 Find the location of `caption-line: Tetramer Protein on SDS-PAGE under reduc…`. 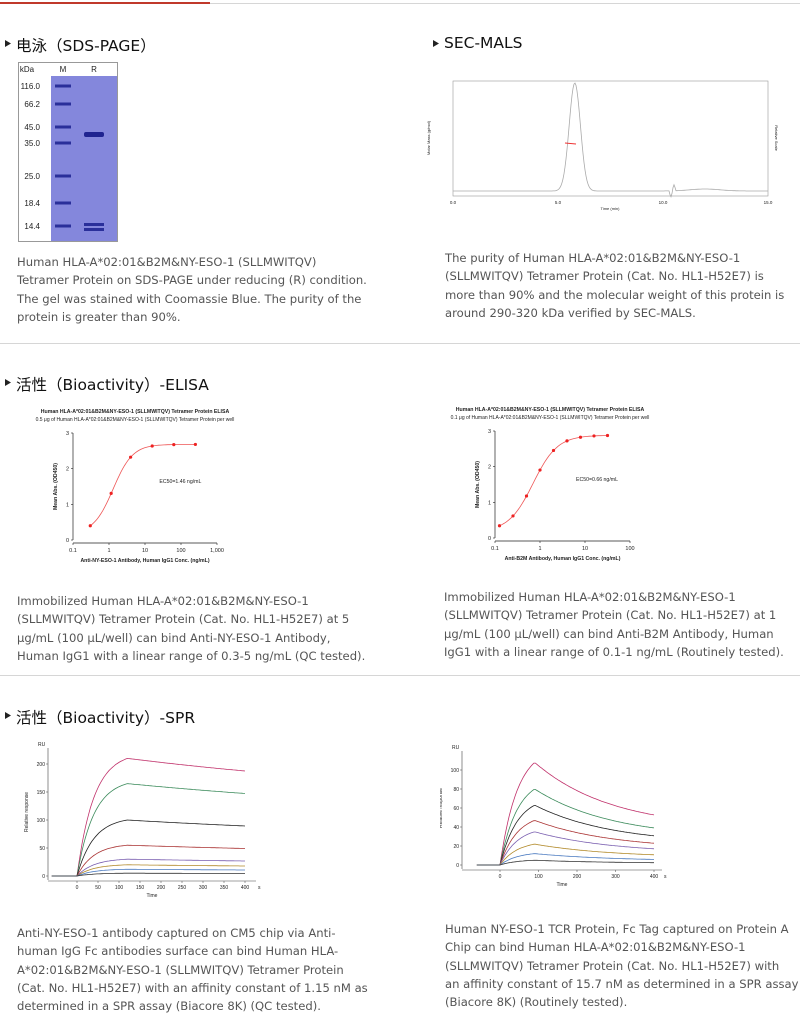

caption-line: Tetramer Protein on SDS-PAGE under reduc… is located at coordinates (192, 280).